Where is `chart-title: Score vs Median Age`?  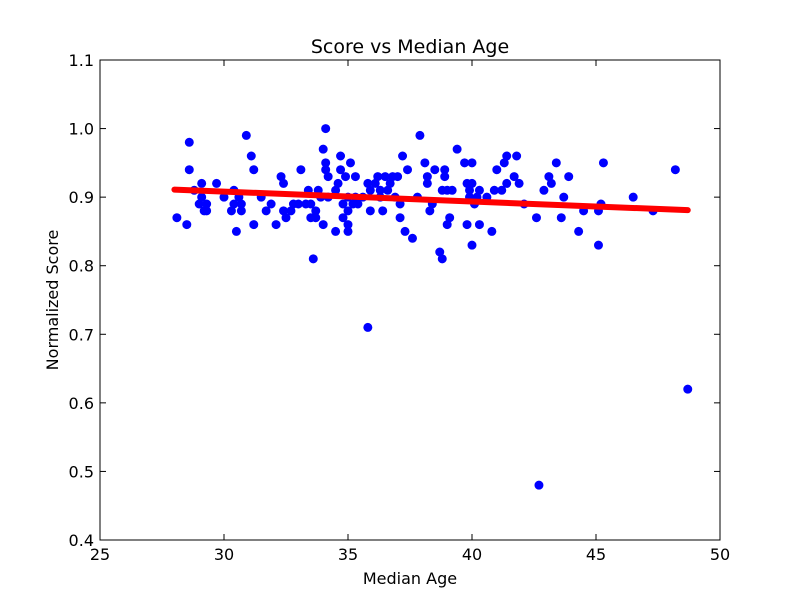 chart-title: Score vs Median Age is located at coordinates (410, 47).